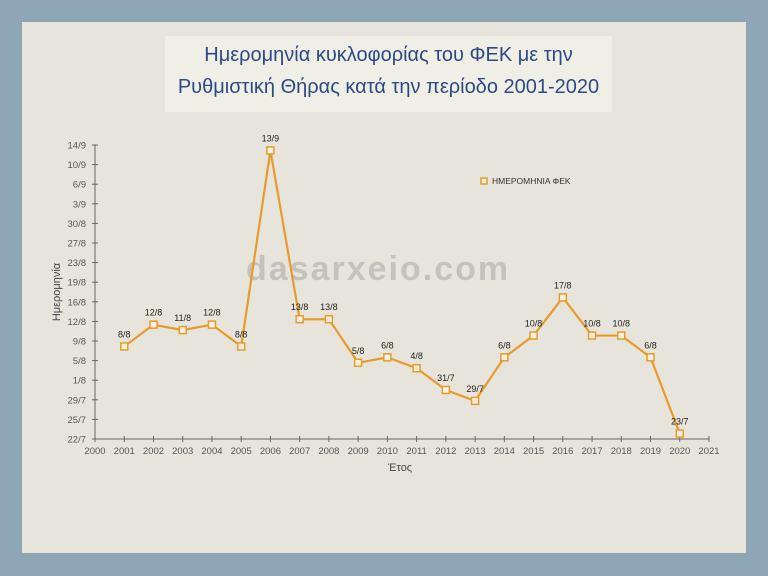 The width and height of the screenshot is (768, 576). Describe the element at coordinates (445, 451) in the screenshot. I see `x-tick-label: 2012` at that location.